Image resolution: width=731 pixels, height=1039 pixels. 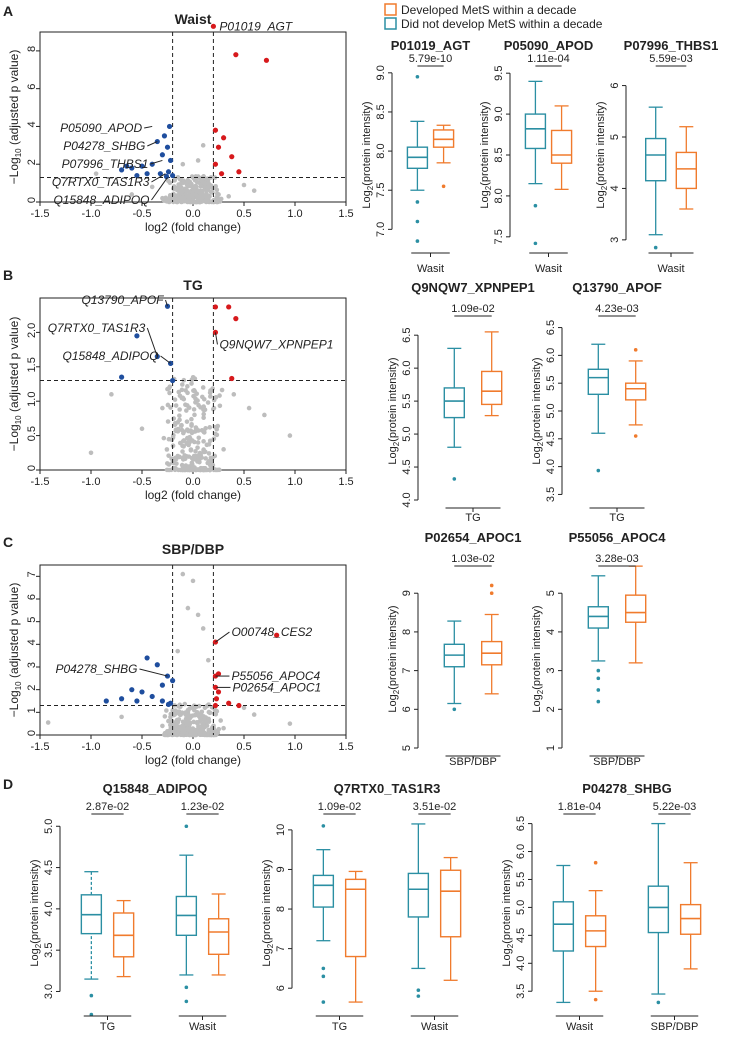 What do you see at coordinates (339, 1027) in the screenshot?
I see `x-category-label: TG` at bounding box center [339, 1027].